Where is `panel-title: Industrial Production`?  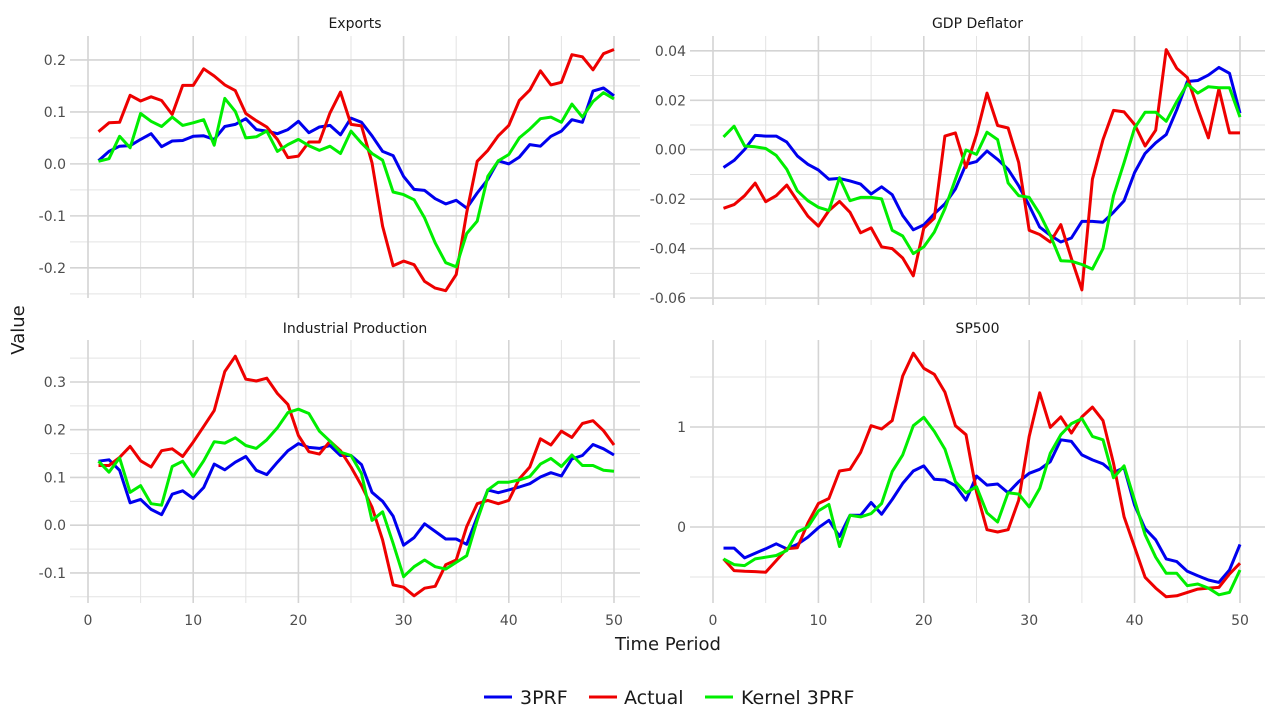
panel-title: Industrial Production is located at coordinates (355, 329).